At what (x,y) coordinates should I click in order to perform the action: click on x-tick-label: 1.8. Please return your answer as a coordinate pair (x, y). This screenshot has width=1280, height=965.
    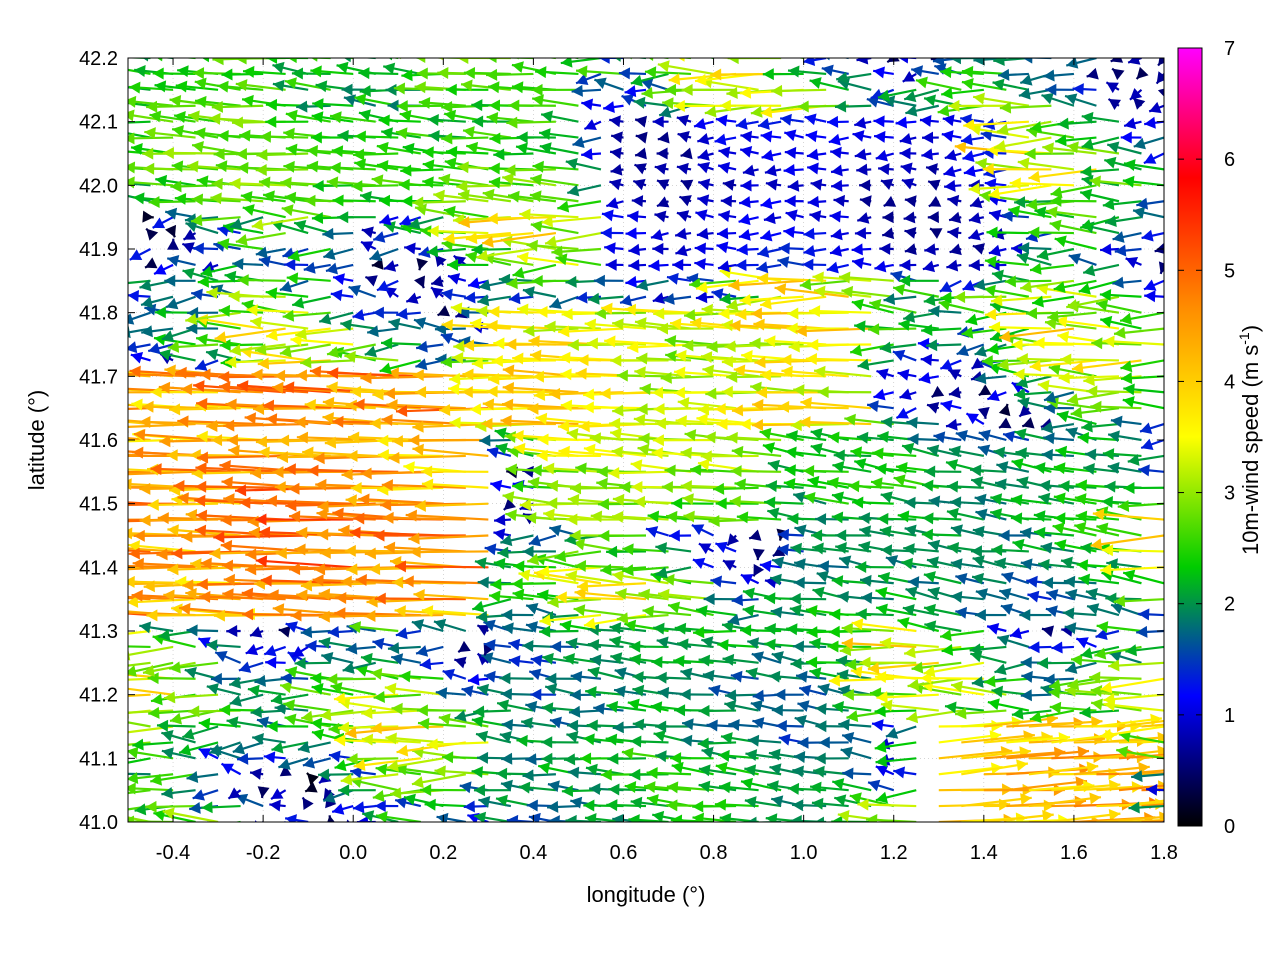
    Looking at the image, I should click on (1164, 853).